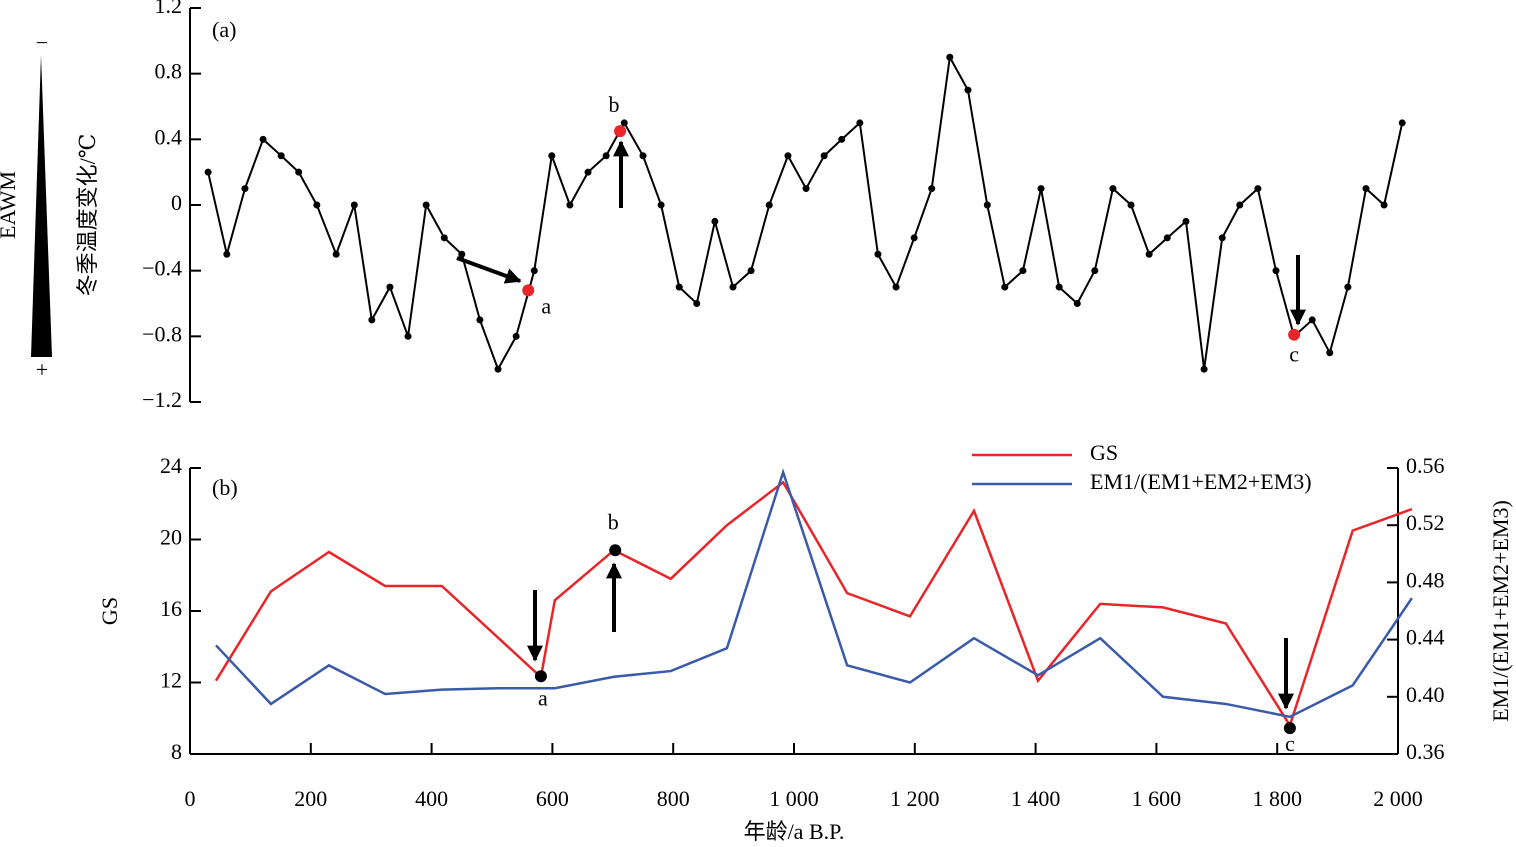 This screenshot has width=1516, height=847. I want to click on x-tick-label: 1 800, so click(1277, 798).